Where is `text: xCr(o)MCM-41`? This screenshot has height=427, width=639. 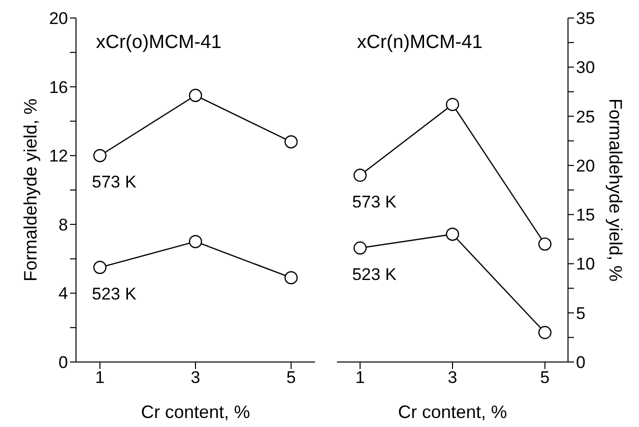 text: xCr(o)MCM-41 is located at coordinates (159, 43).